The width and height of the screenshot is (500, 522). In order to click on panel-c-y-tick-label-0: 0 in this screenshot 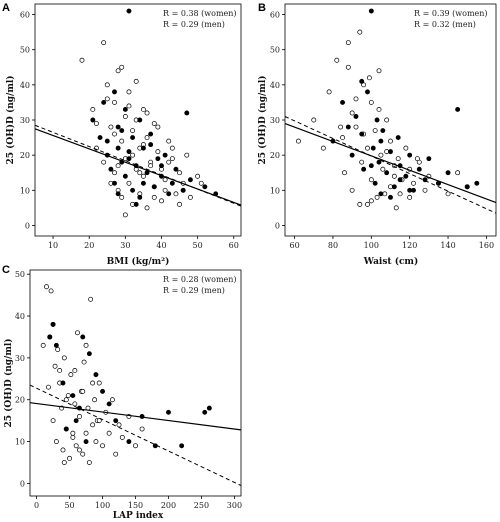, I will do `click(22, 483)`.